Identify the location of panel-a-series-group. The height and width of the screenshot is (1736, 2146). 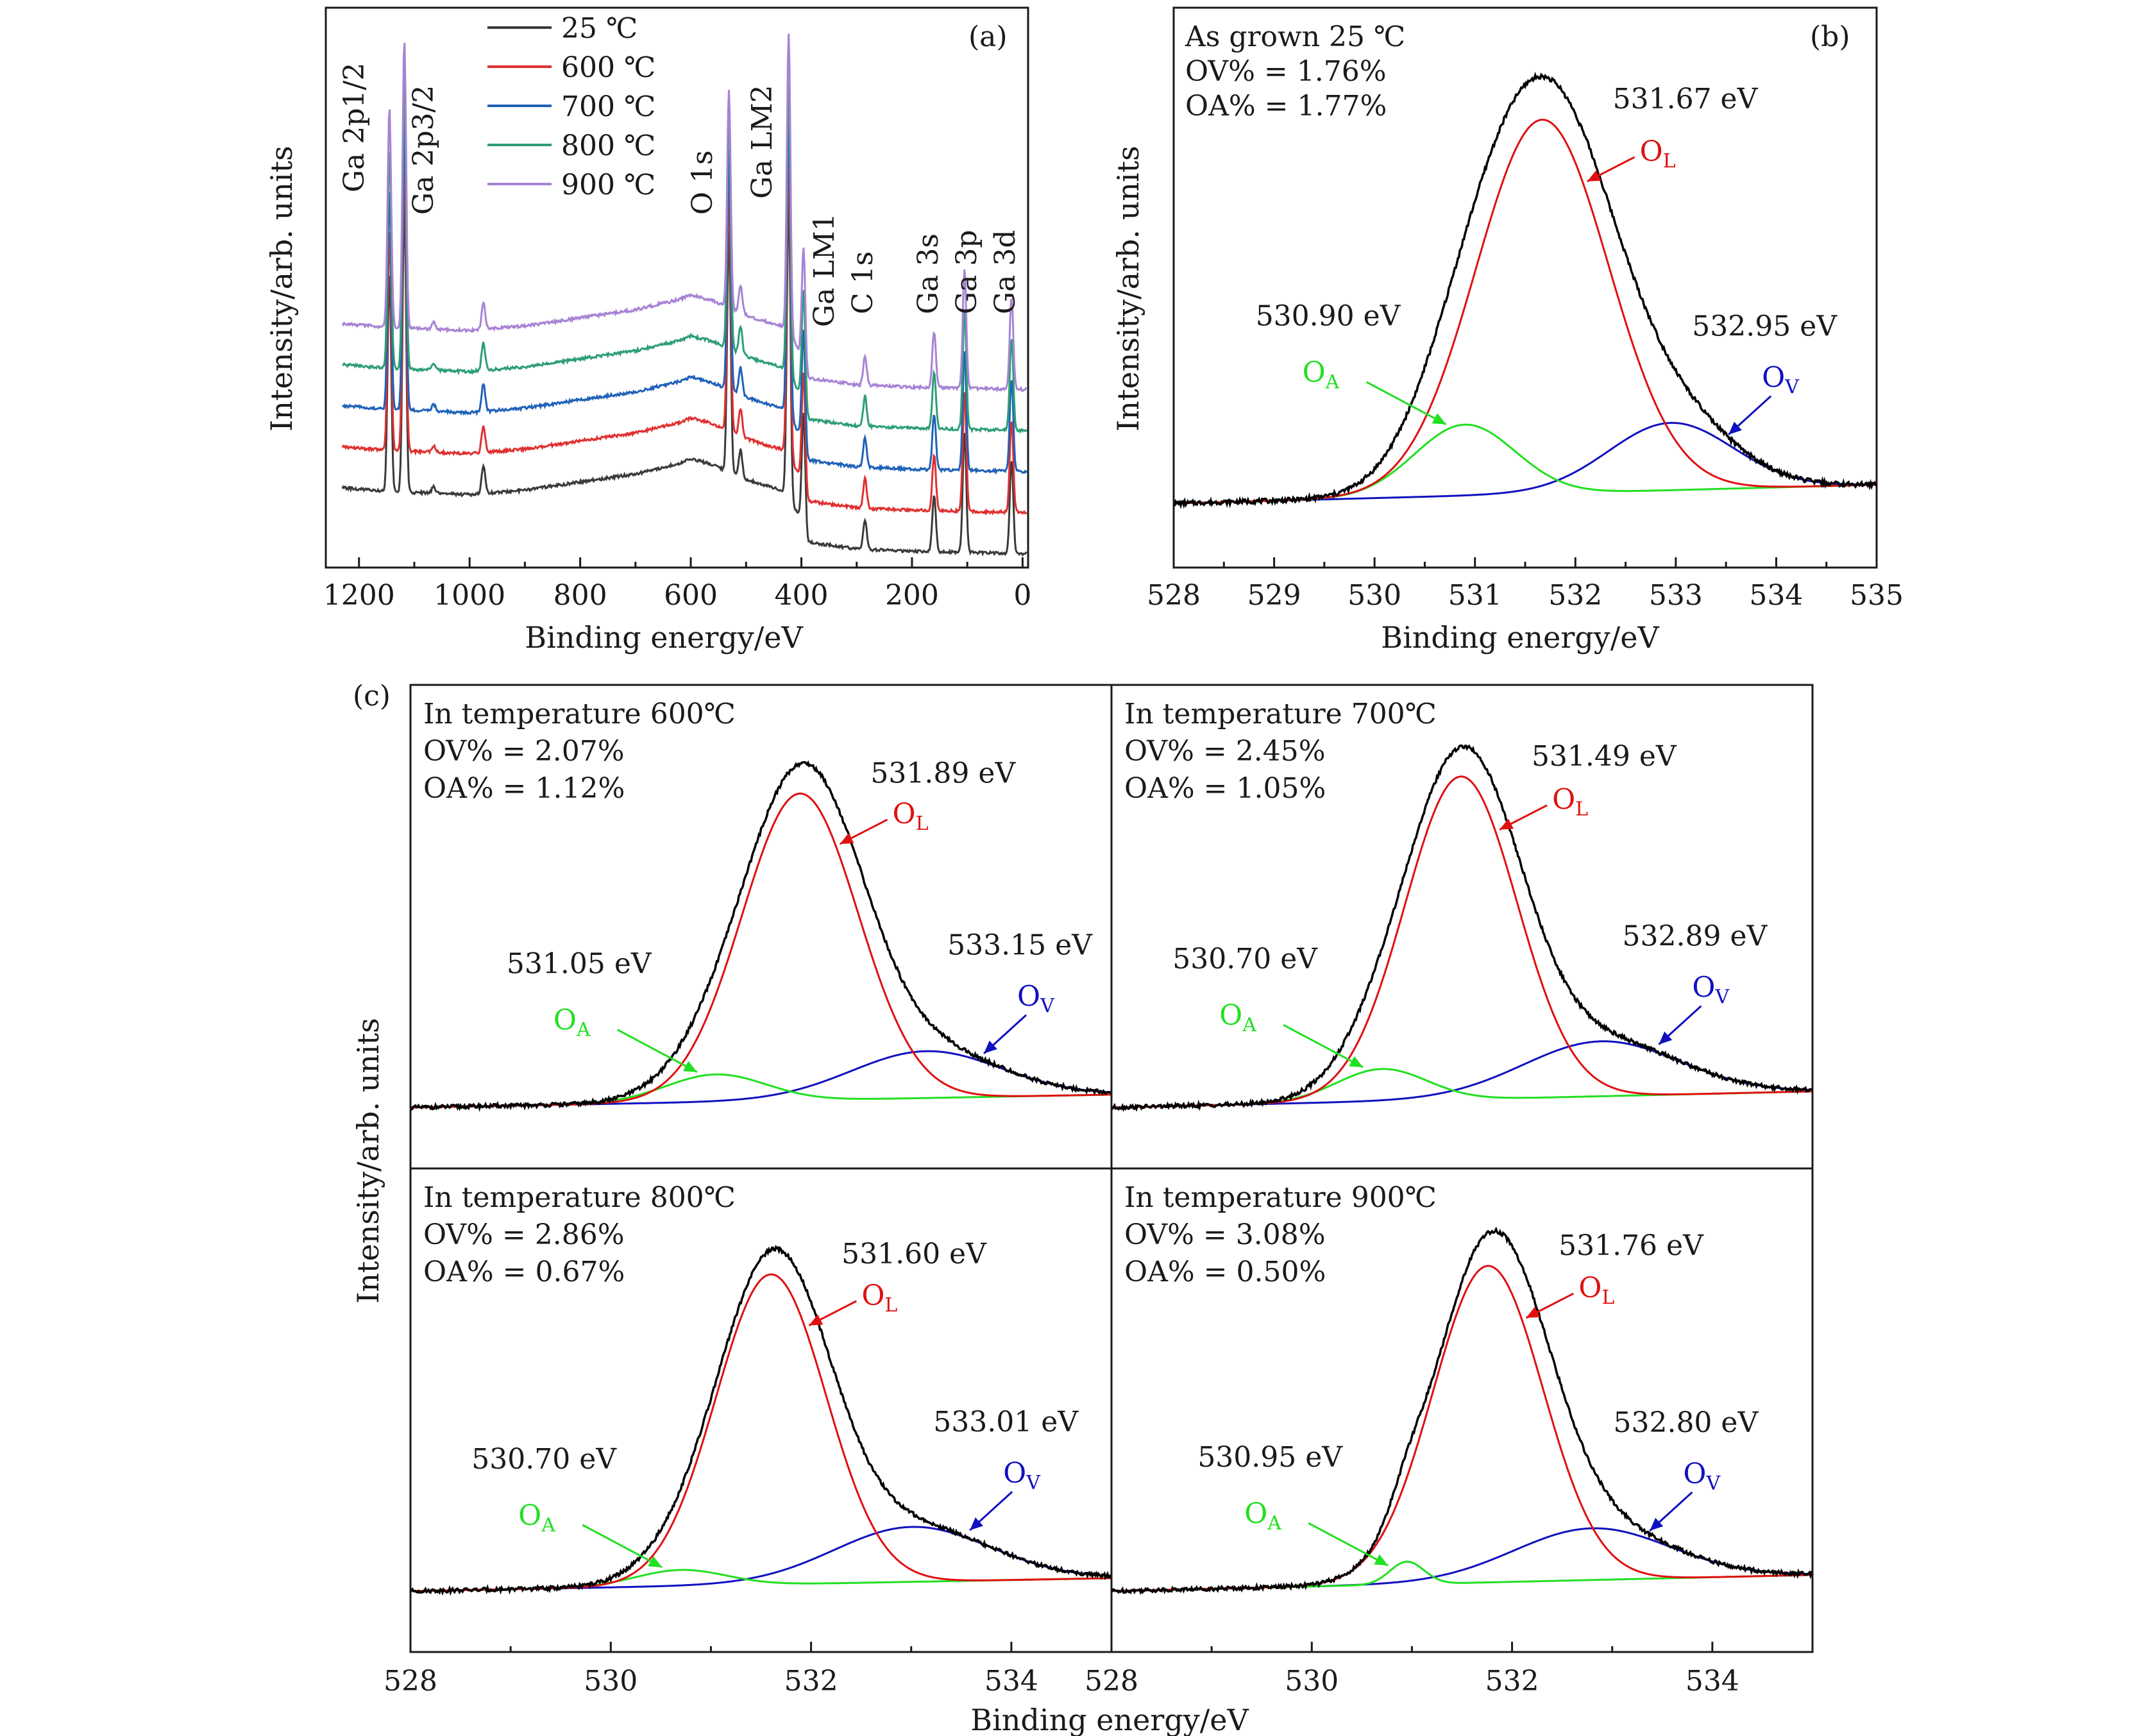
(684, 295).